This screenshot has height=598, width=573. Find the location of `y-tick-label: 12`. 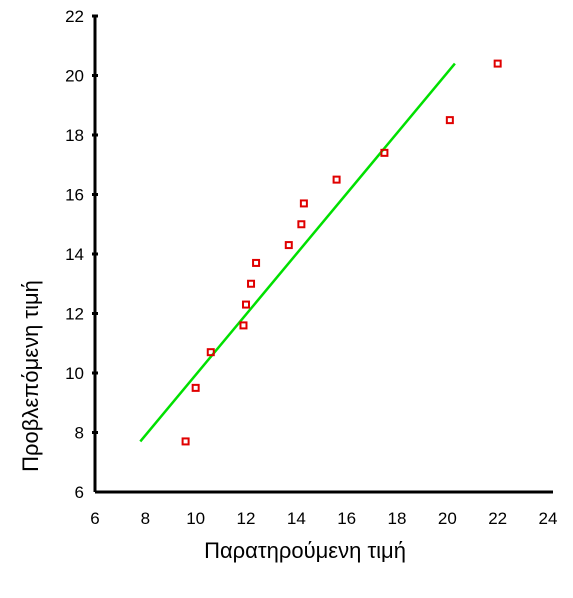

y-tick-label: 12 is located at coordinates (74, 314).